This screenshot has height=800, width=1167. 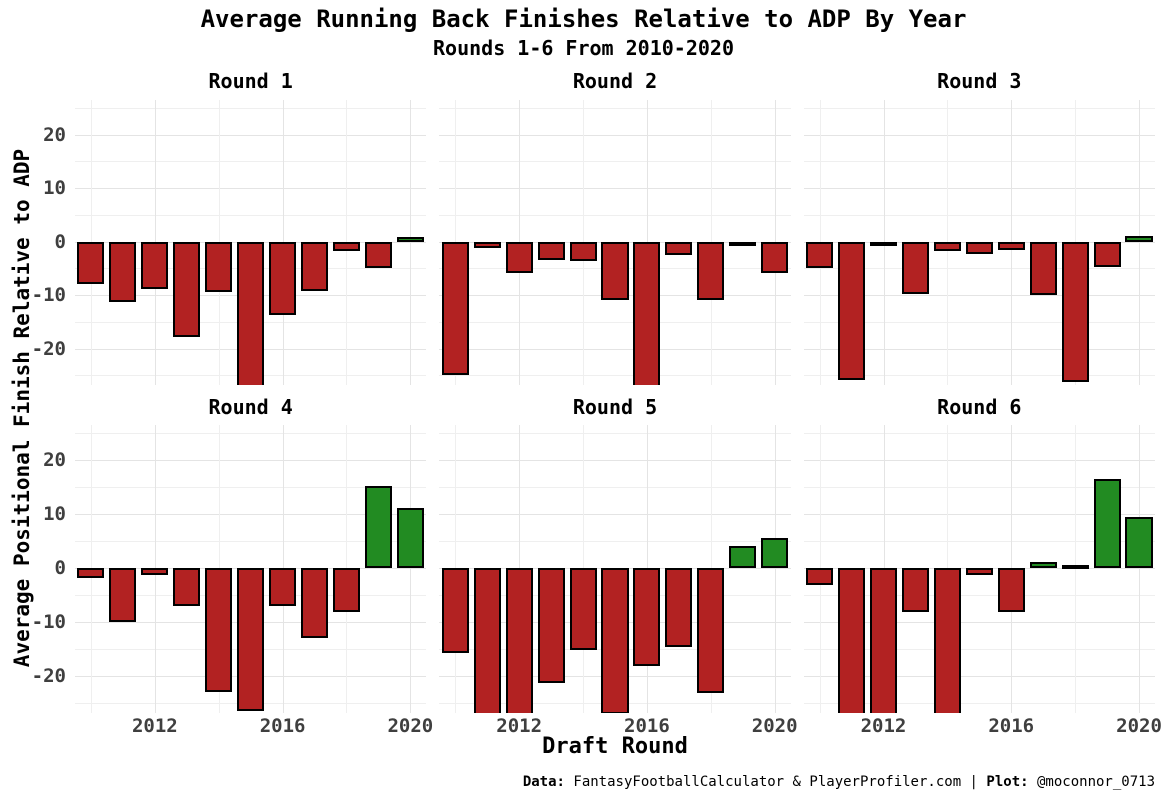 What do you see at coordinates (583, 251) in the screenshot?
I see `bar-round-2-2014` at bounding box center [583, 251].